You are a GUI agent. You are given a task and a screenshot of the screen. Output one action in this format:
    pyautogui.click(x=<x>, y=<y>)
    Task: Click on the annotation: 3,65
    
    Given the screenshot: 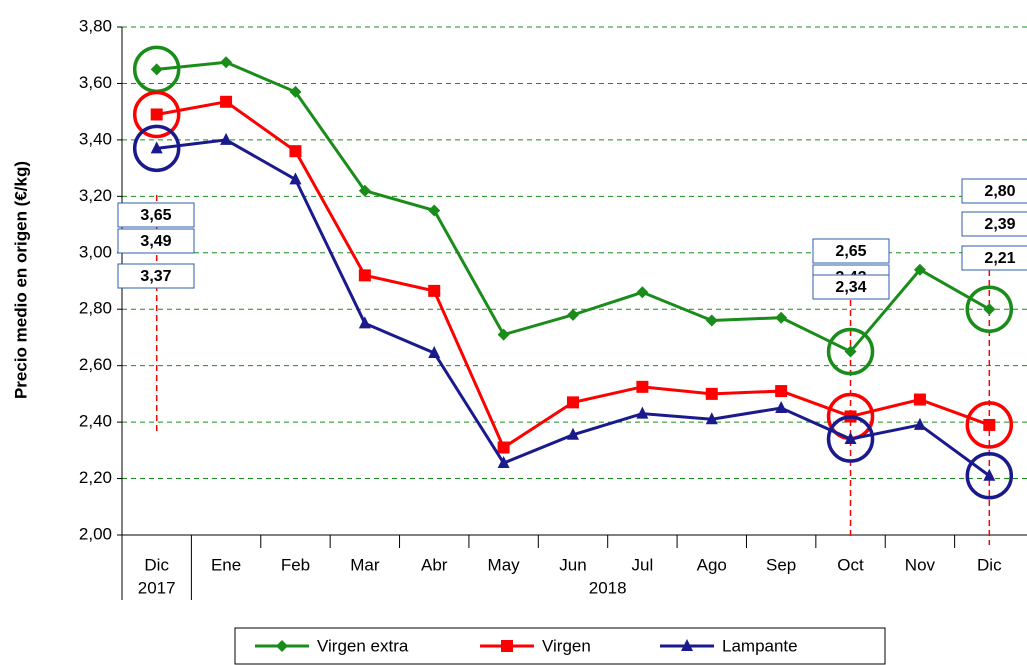 What is the action you would take?
    pyautogui.click(x=155, y=215)
    